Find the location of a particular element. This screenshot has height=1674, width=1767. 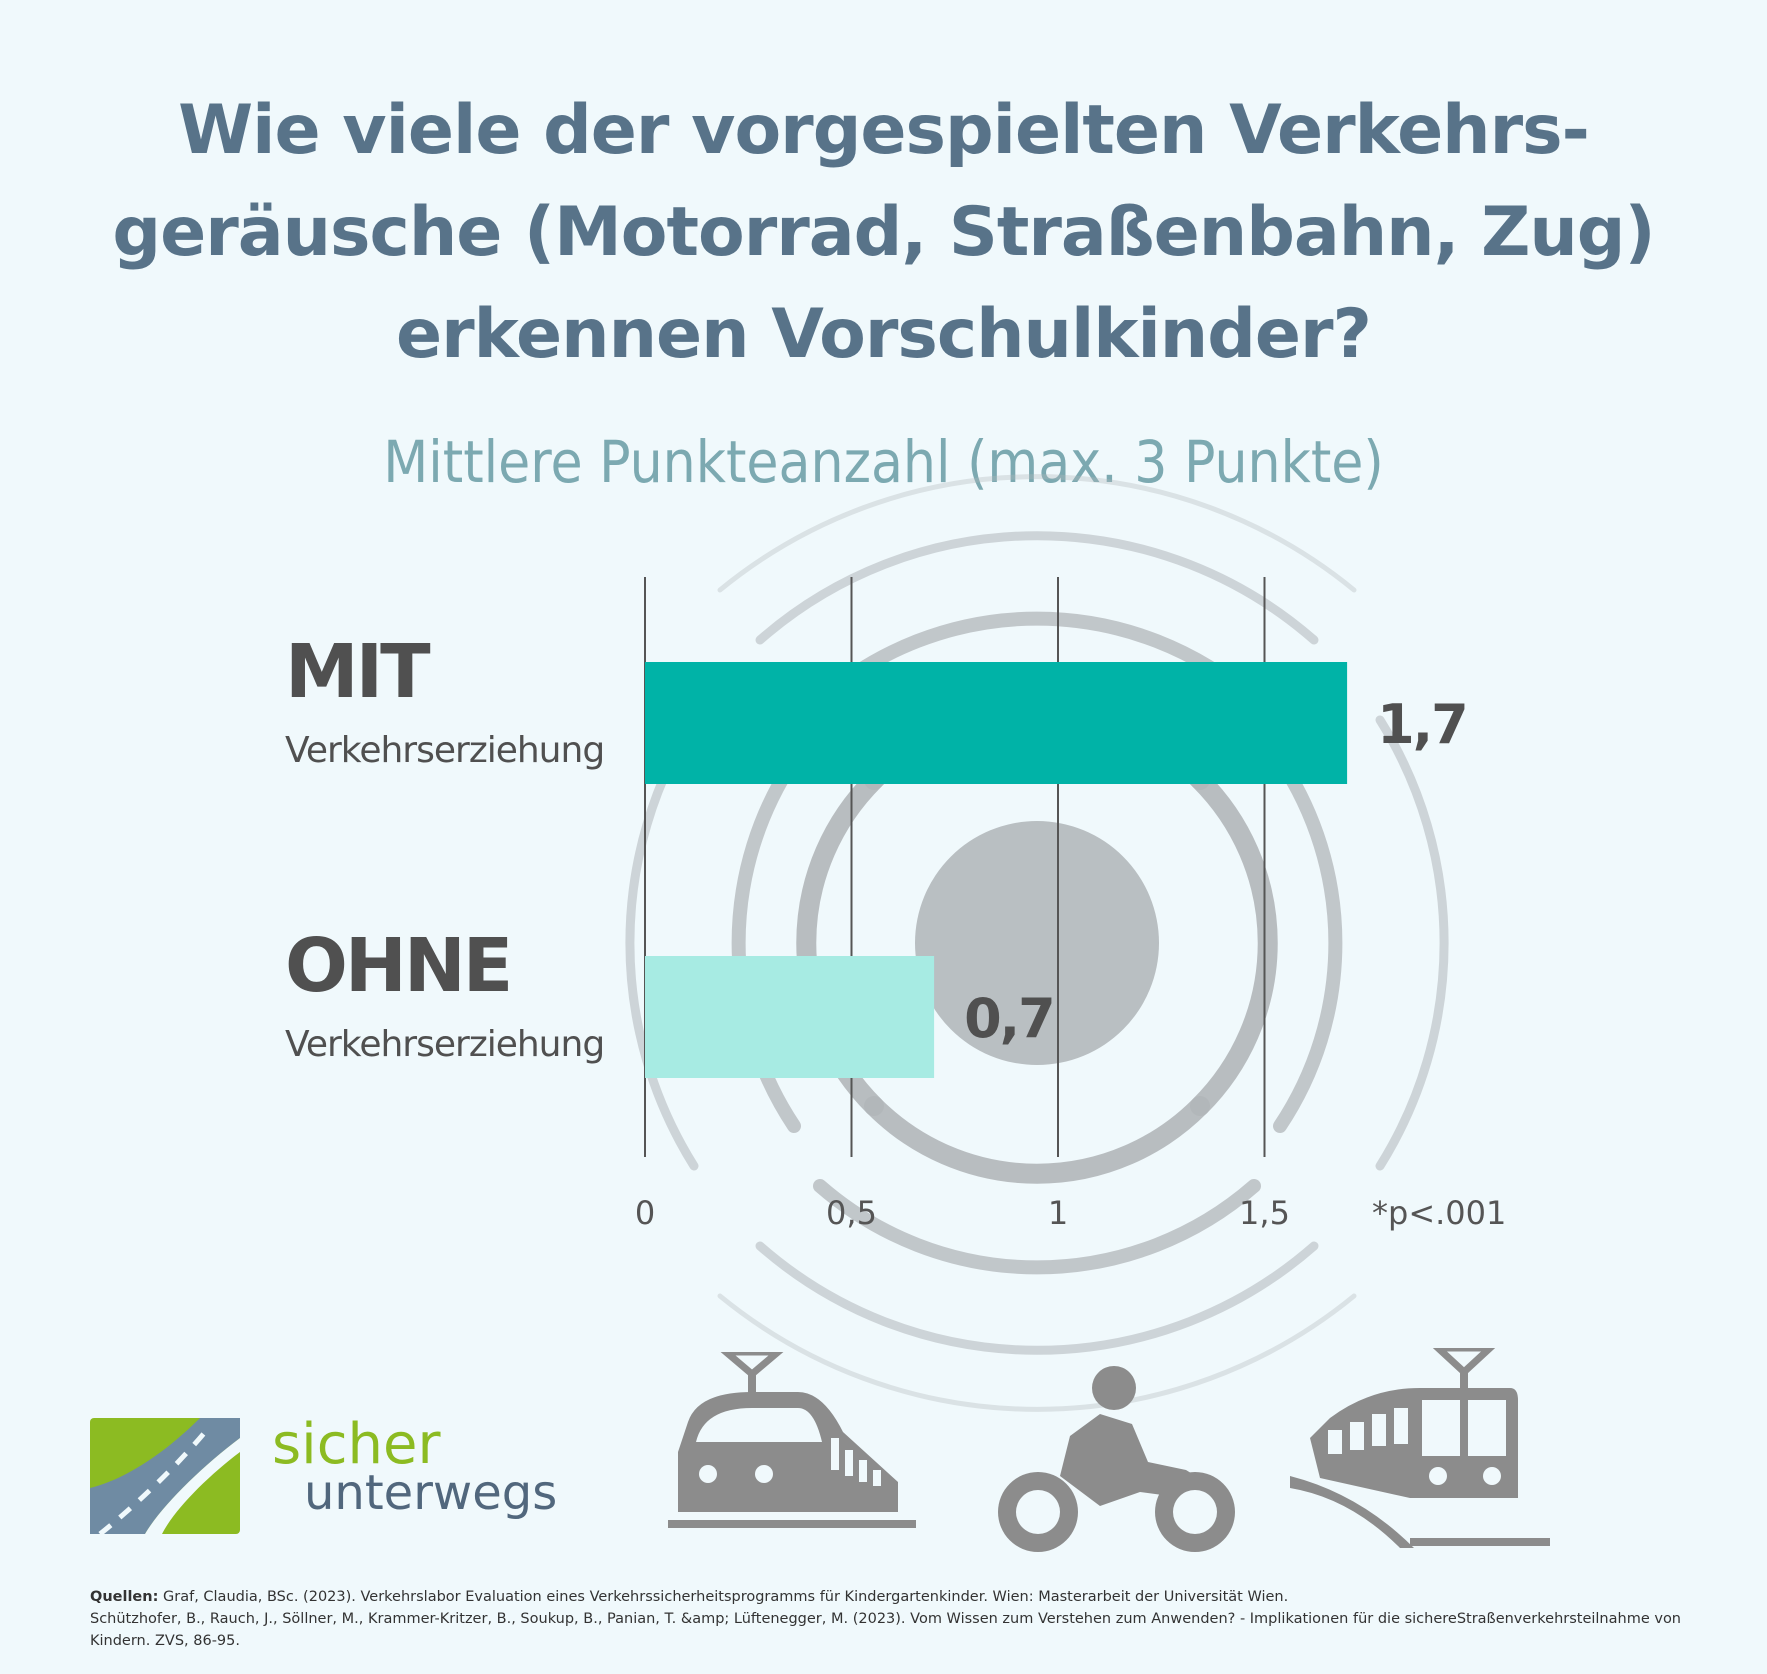

tram-icon is located at coordinates (1420, 1448).